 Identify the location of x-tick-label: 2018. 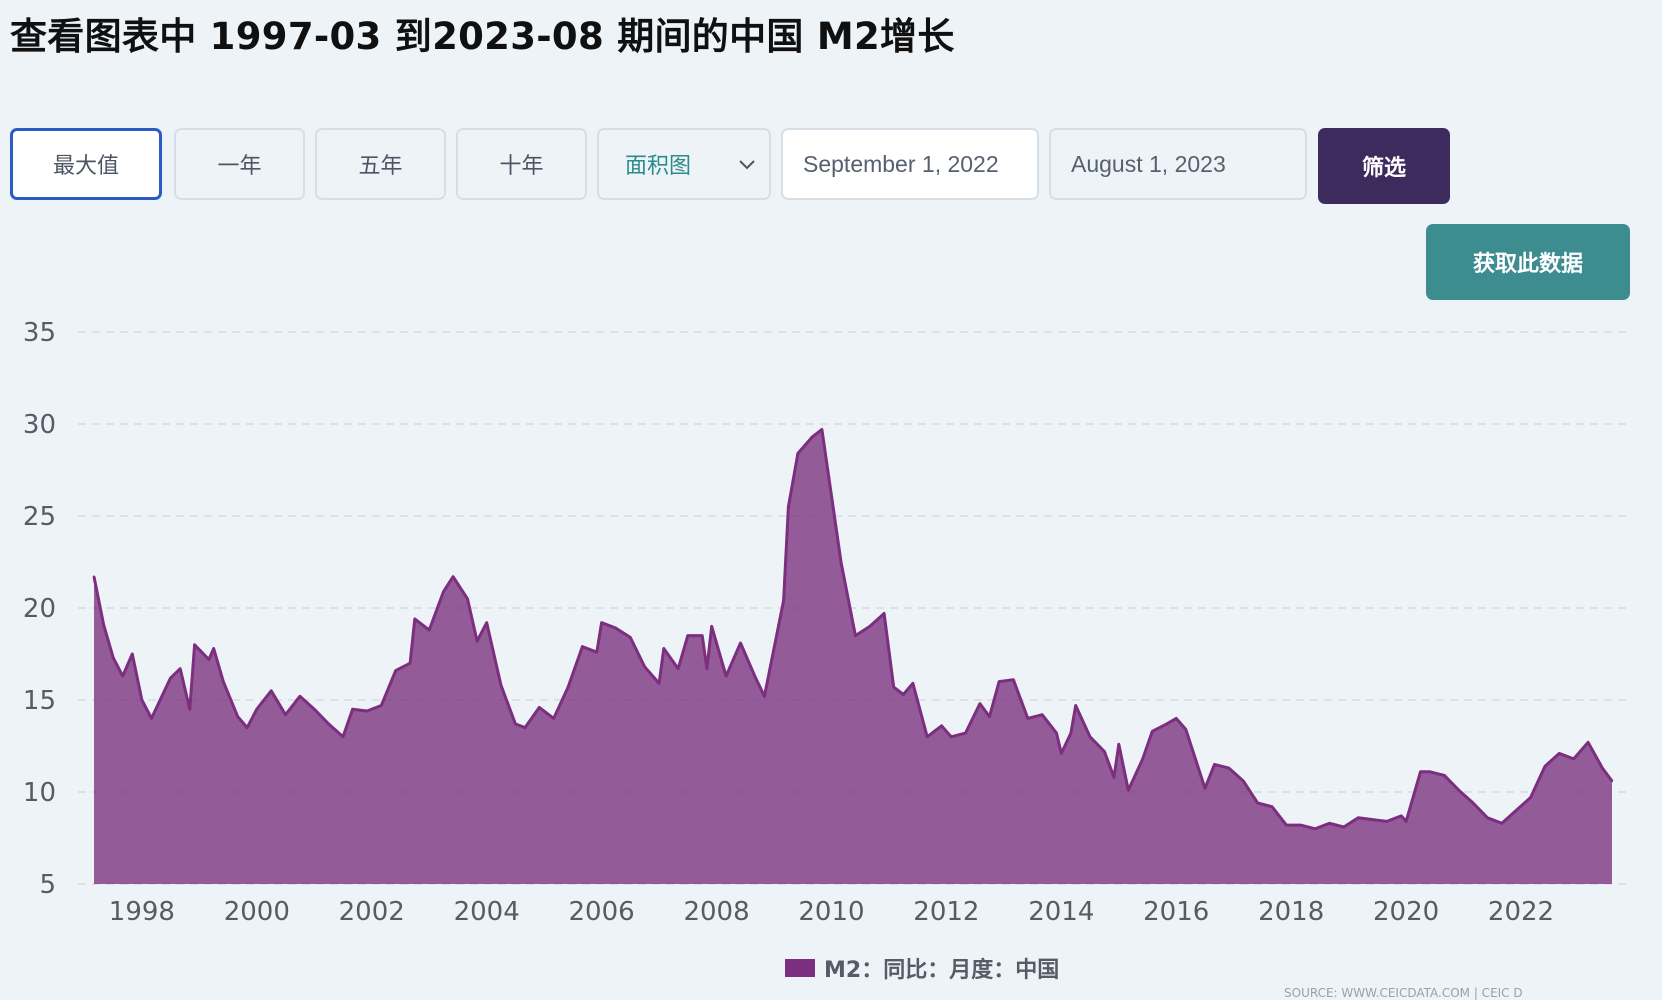
(1291, 912).